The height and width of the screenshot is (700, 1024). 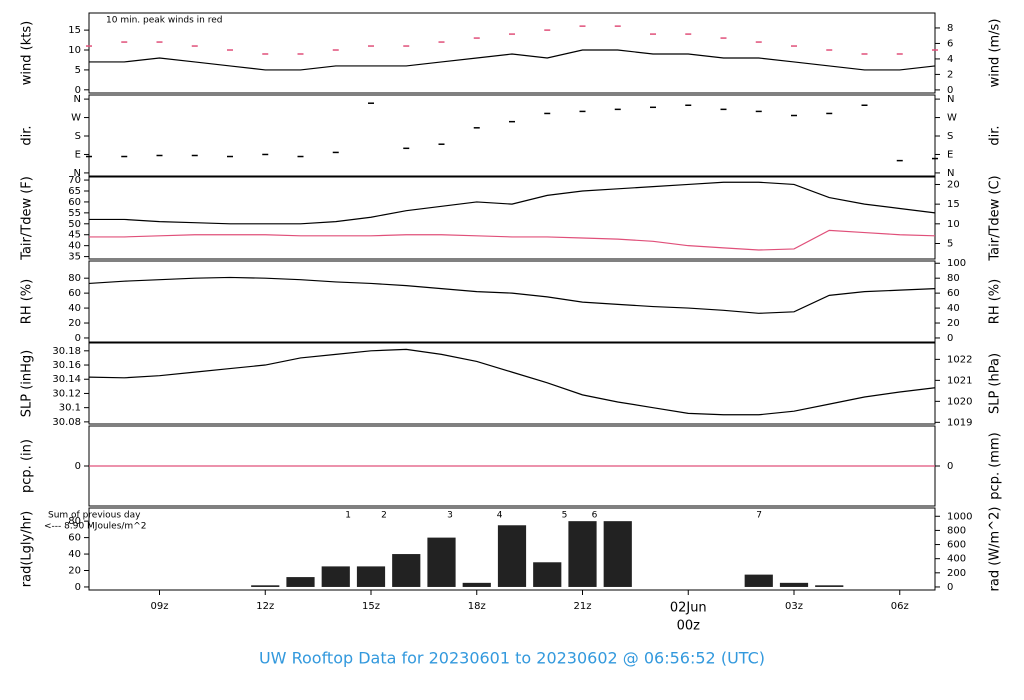 What do you see at coordinates (27, 301) in the screenshot?
I see `y-axis-label: RH (%)` at bounding box center [27, 301].